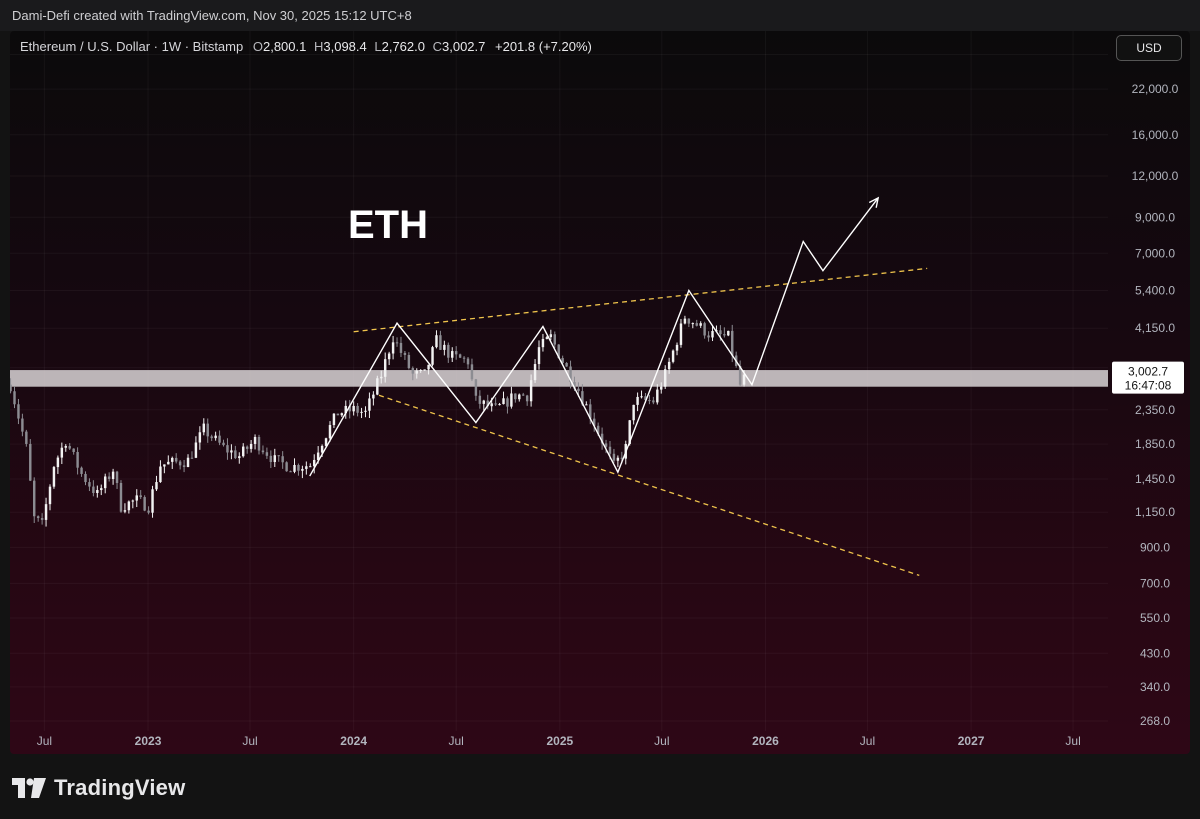  Describe the element at coordinates (437, 46) in the screenshot. I see `close-label: C` at that location.